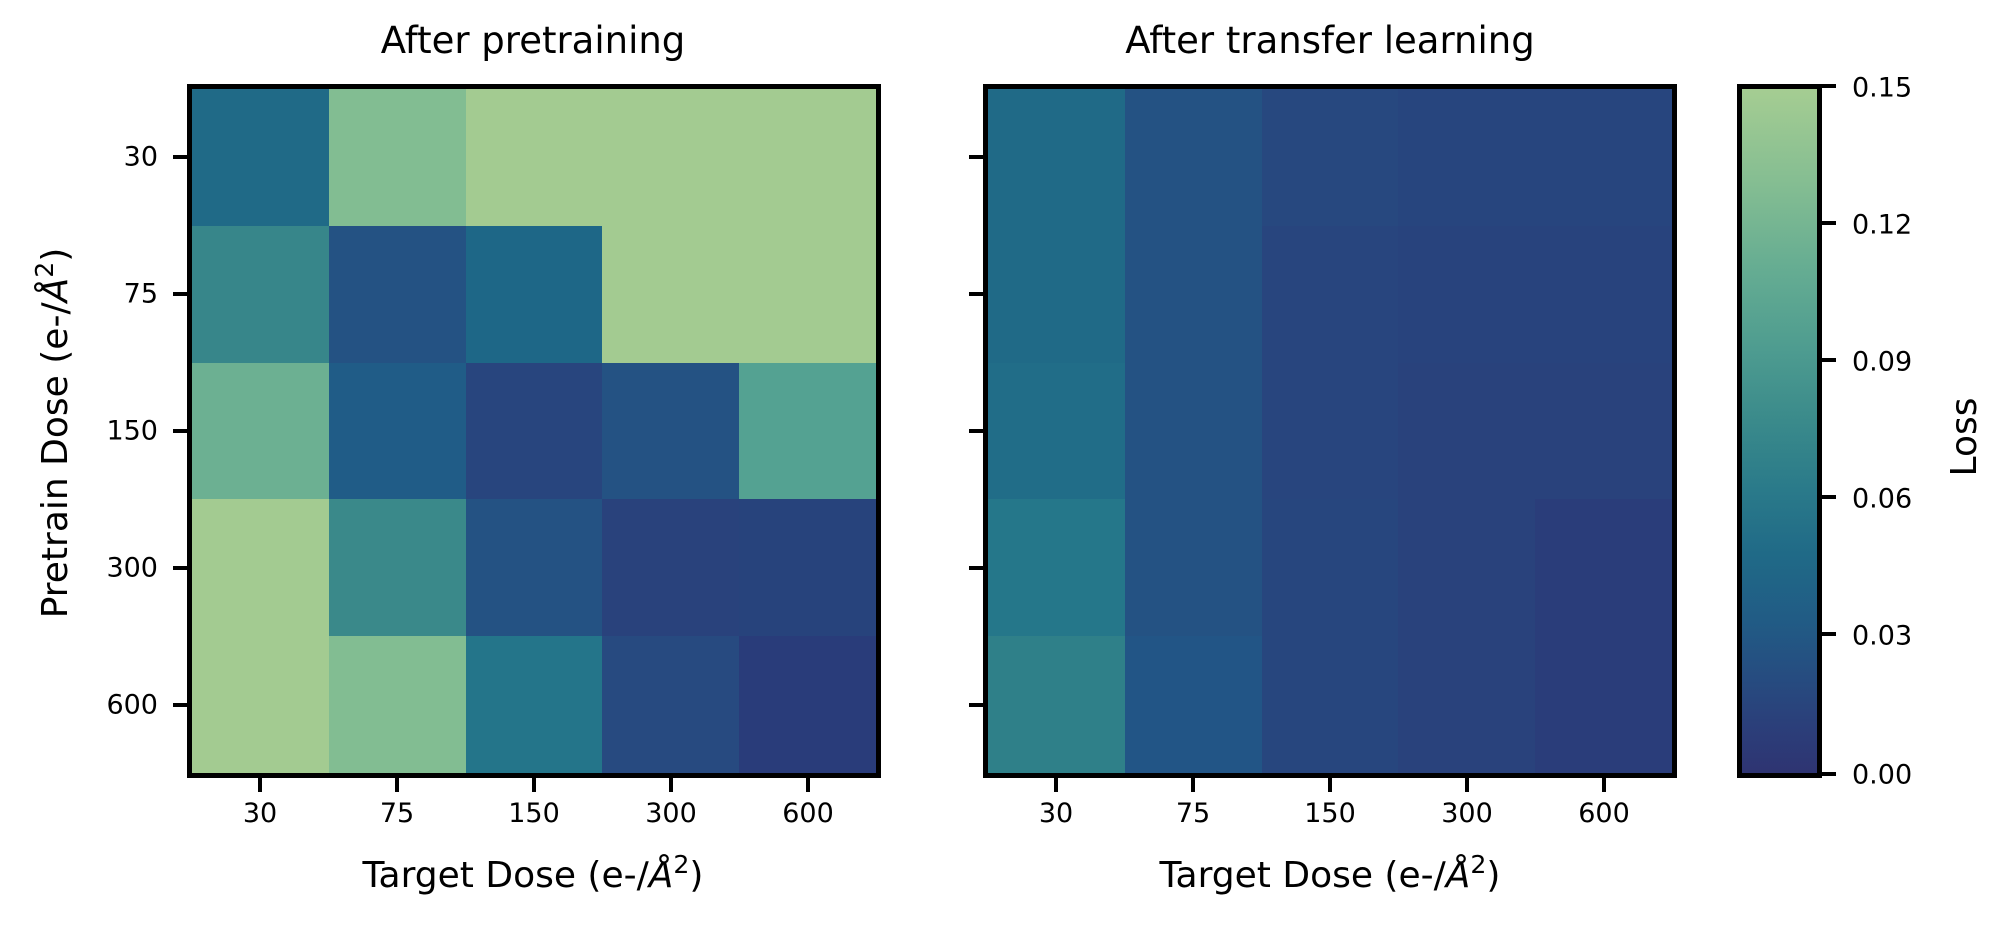 This screenshot has width=2009, height=934. What do you see at coordinates (1882, 225) in the screenshot?
I see `colorbar-tick-label: 0.12` at bounding box center [1882, 225].